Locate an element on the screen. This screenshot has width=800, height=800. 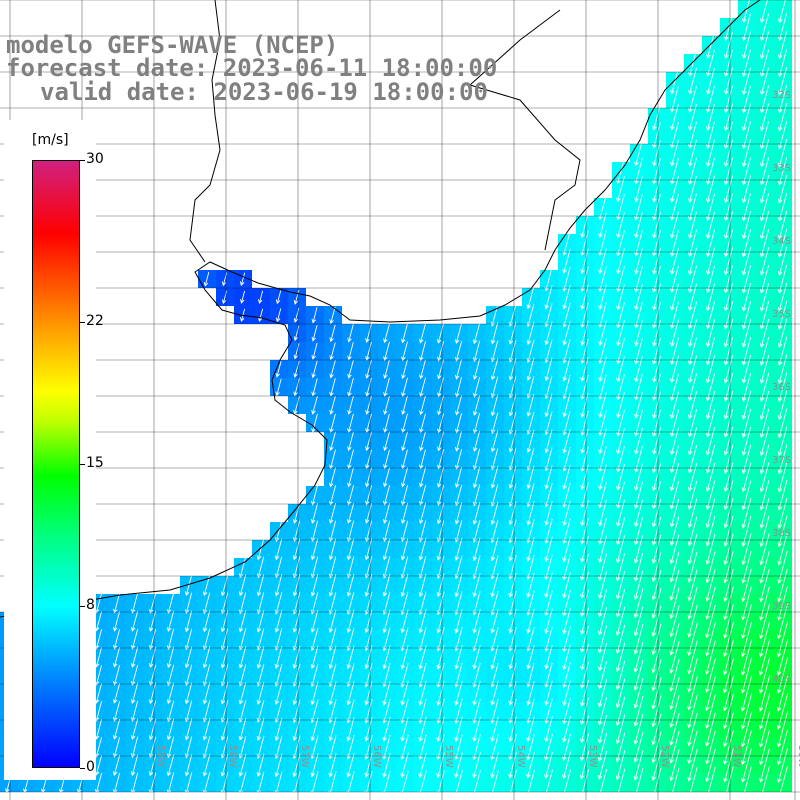
longitude-label: 52W is located at coordinates (664, 756).